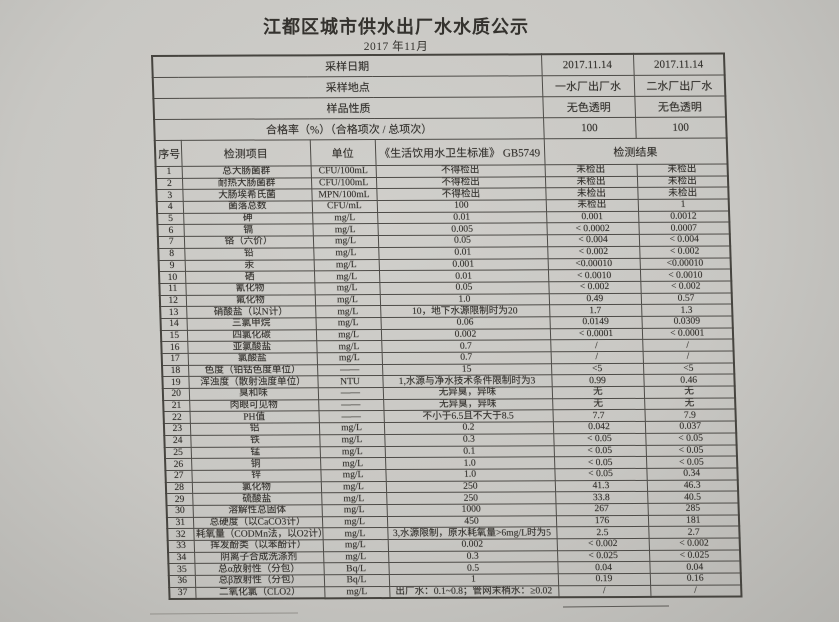 This screenshot has width=839, height=622. I want to click on column-header-row: 序号 检测项目 单位 《生活饮用水卫生标准》 GB5749 检测结果, so click(441, 152).